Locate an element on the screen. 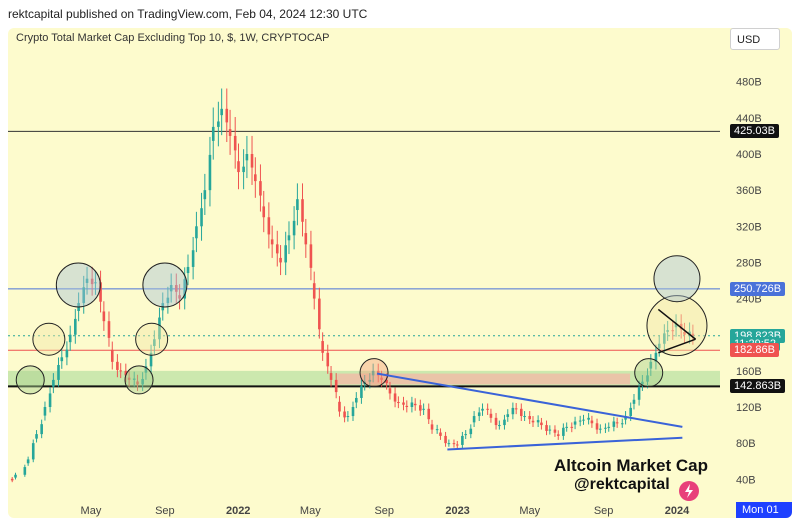  price-tag: 182.86B is located at coordinates (754, 350).